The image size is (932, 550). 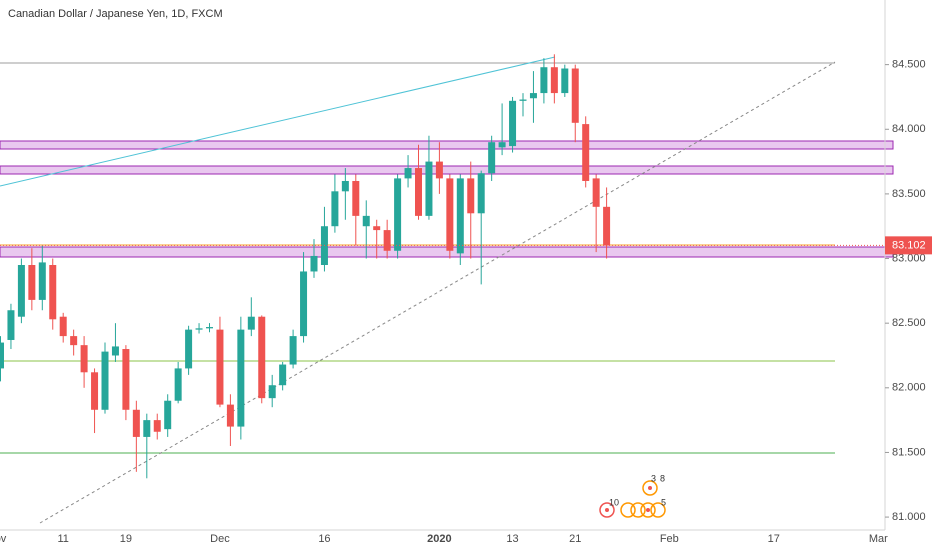 I want to click on x-tick-label: 16, so click(x=324, y=539).